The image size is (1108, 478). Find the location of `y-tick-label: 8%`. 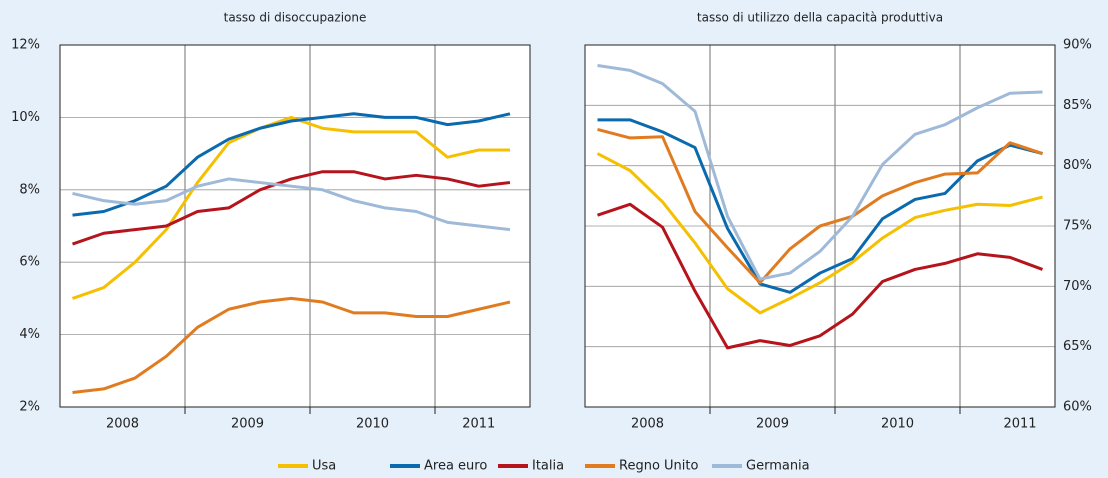

y-tick-label: 8% is located at coordinates (29, 189).